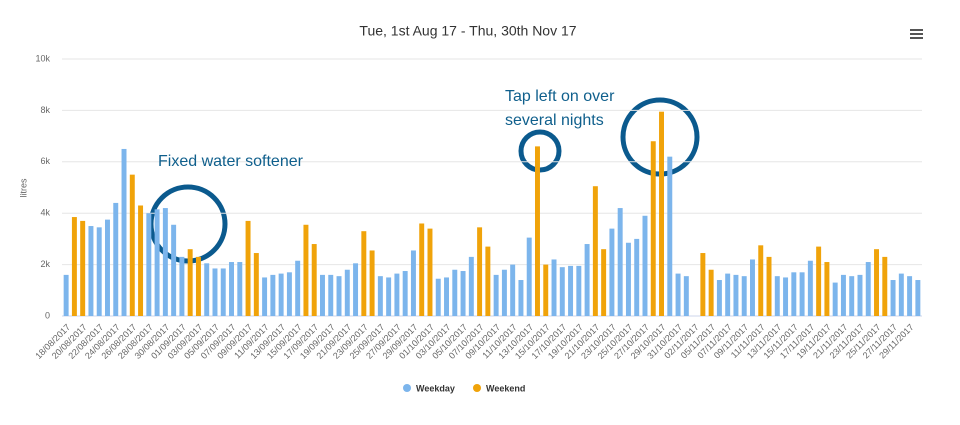 Image resolution: width=960 pixels, height=425 pixels. I want to click on legend-item: Weekday, so click(429, 388).